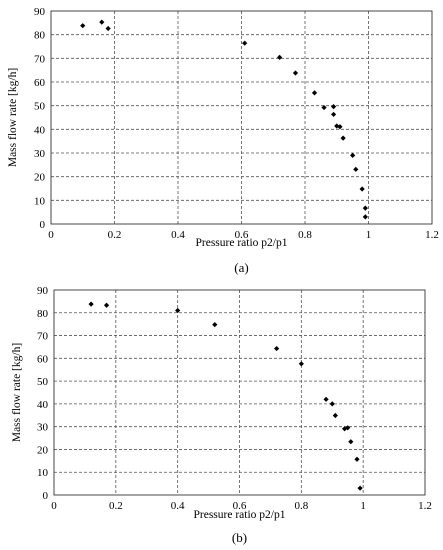 The image size is (443, 550). What do you see at coordinates (241, 267) in the screenshot?
I see `panel-caption: (a)` at bounding box center [241, 267].